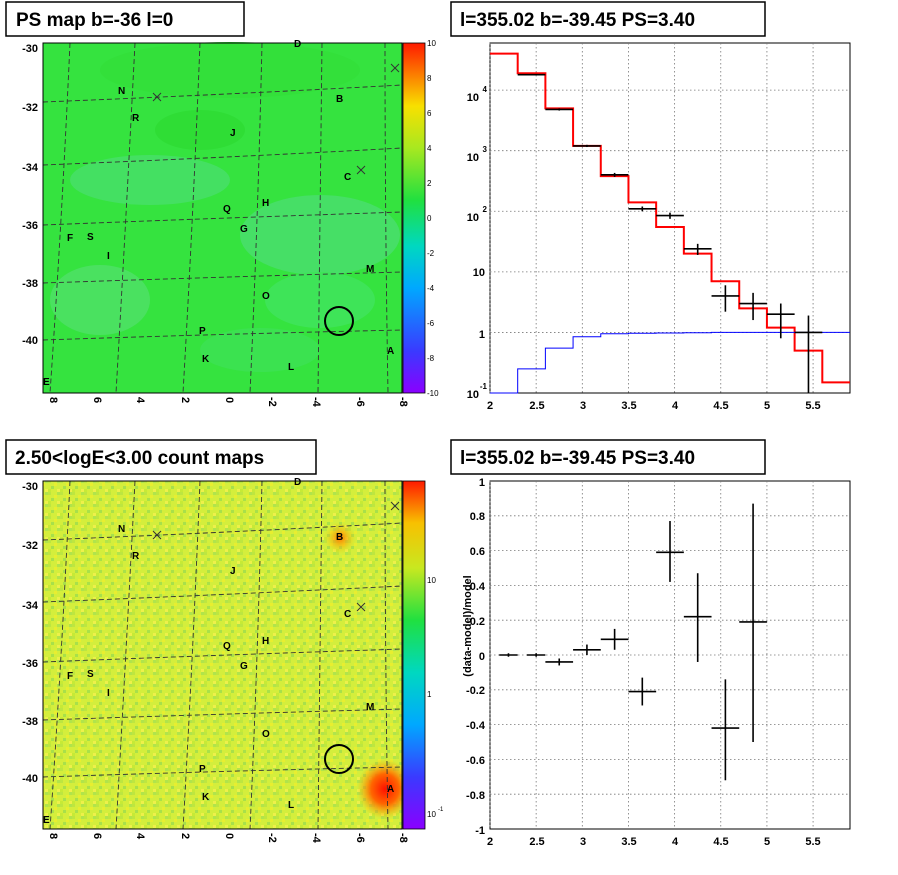  I want to click on svg-text: 0.4, so click(478, 587).